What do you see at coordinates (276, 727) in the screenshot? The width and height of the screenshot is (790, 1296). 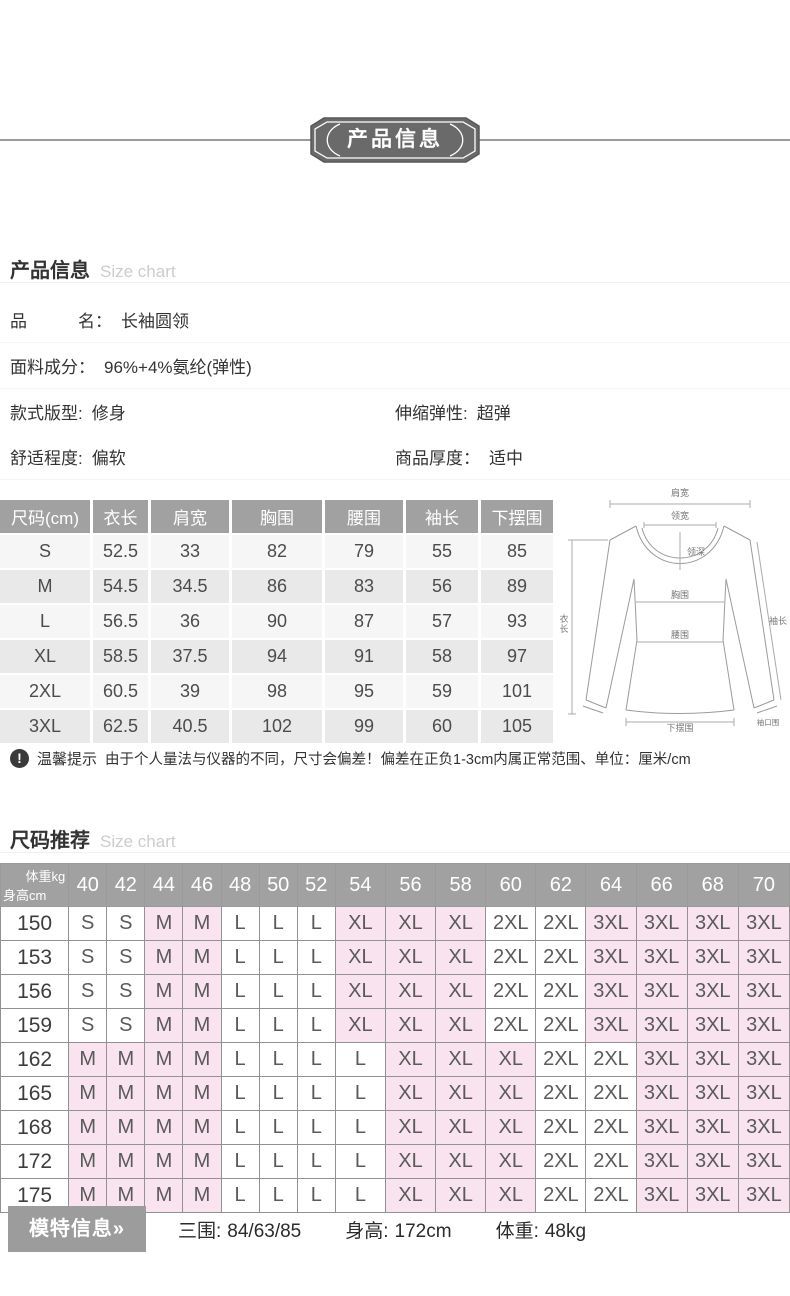 I see `size-table-row: 3XL 62.5 40.5 102 99 60 105` at bounding box center [276, 727].